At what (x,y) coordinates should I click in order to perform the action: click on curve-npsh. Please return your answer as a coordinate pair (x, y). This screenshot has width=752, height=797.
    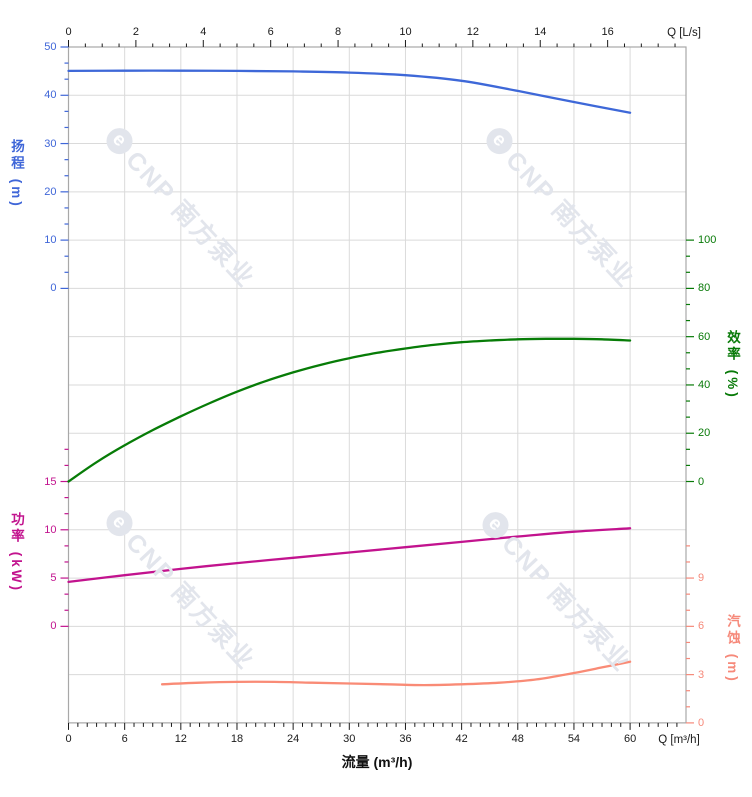
    Looking at the image, I should click on (396, 673).